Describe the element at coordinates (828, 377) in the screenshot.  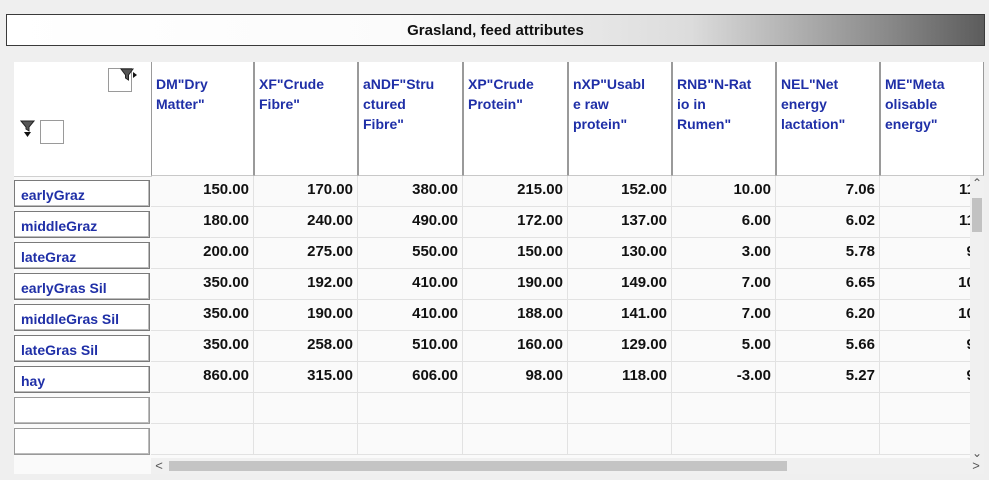
I see `table-cell: 5.27` at that location.